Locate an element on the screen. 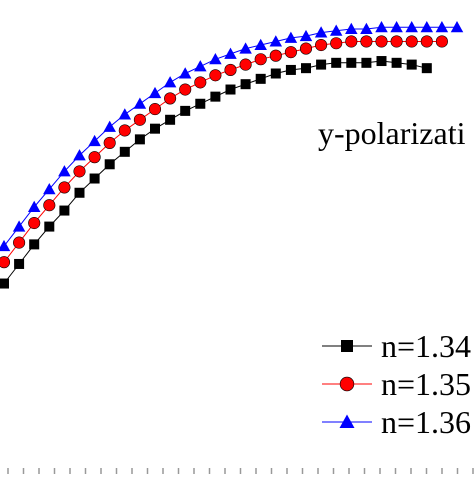  legend-entry-n-1-34: n=1.34 is located at coordinates (396, 346).